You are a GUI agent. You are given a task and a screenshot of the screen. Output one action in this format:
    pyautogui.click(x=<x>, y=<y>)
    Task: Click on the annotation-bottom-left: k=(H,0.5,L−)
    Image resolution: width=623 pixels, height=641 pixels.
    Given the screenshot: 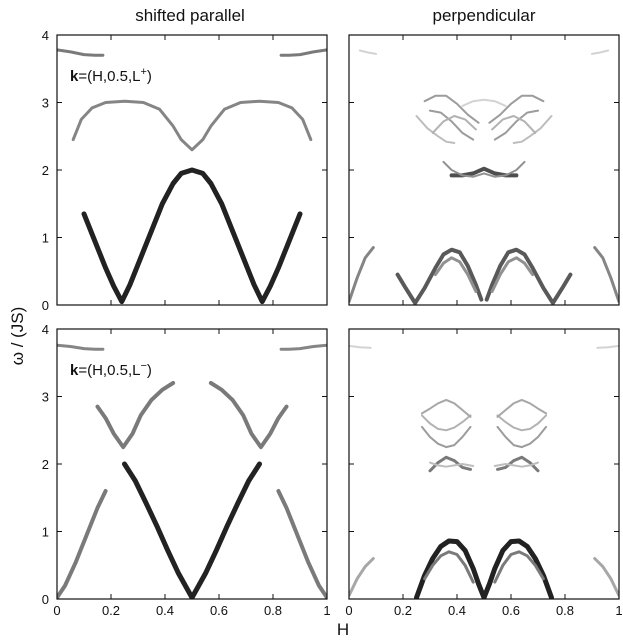 What is the action you would take?
    pyautogui.click(x=111, y=369)
    